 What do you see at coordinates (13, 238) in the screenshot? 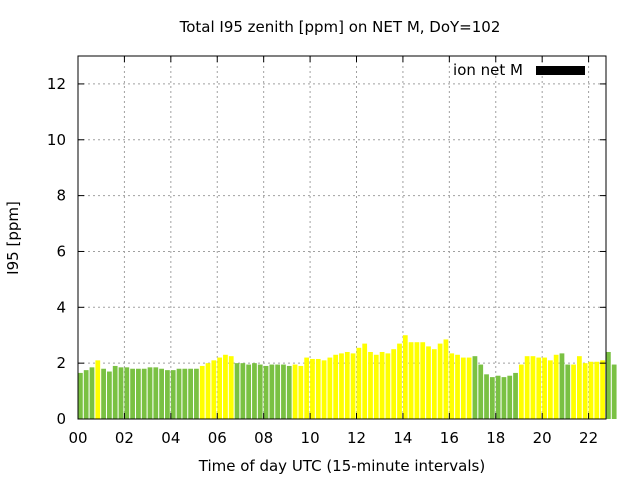
I see `y-axis-label: I95 [ppm]` at bounding box center [13, 238].